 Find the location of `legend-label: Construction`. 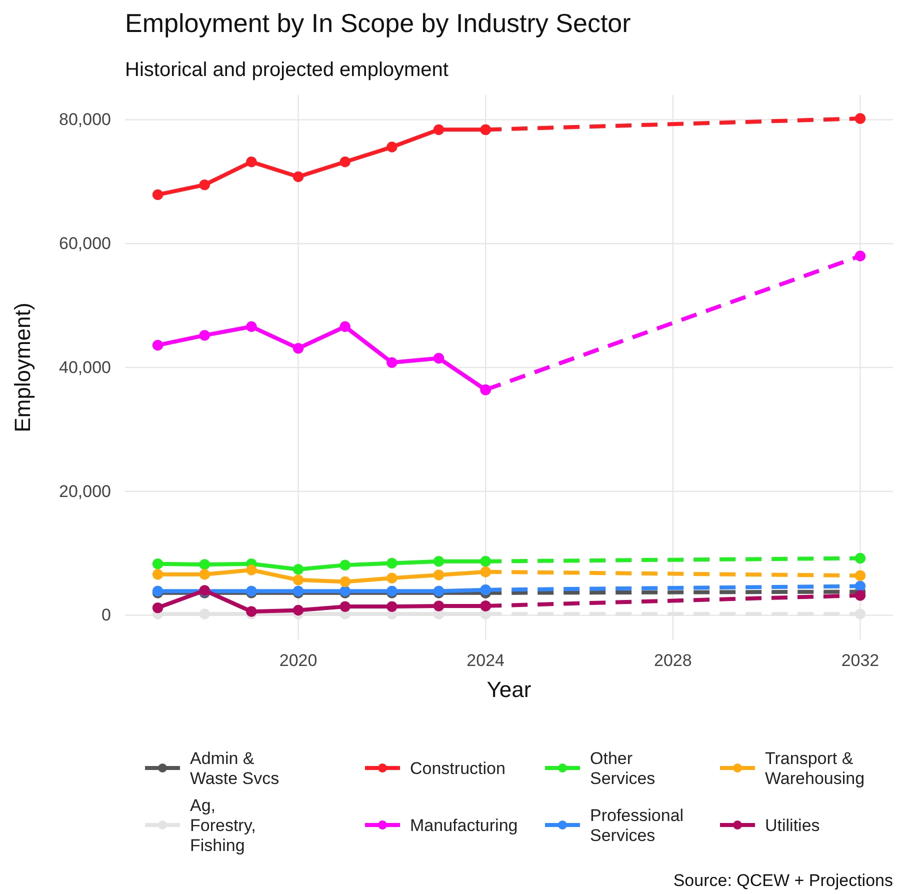

legend-label: Construction is located at coordinates (458, 768).